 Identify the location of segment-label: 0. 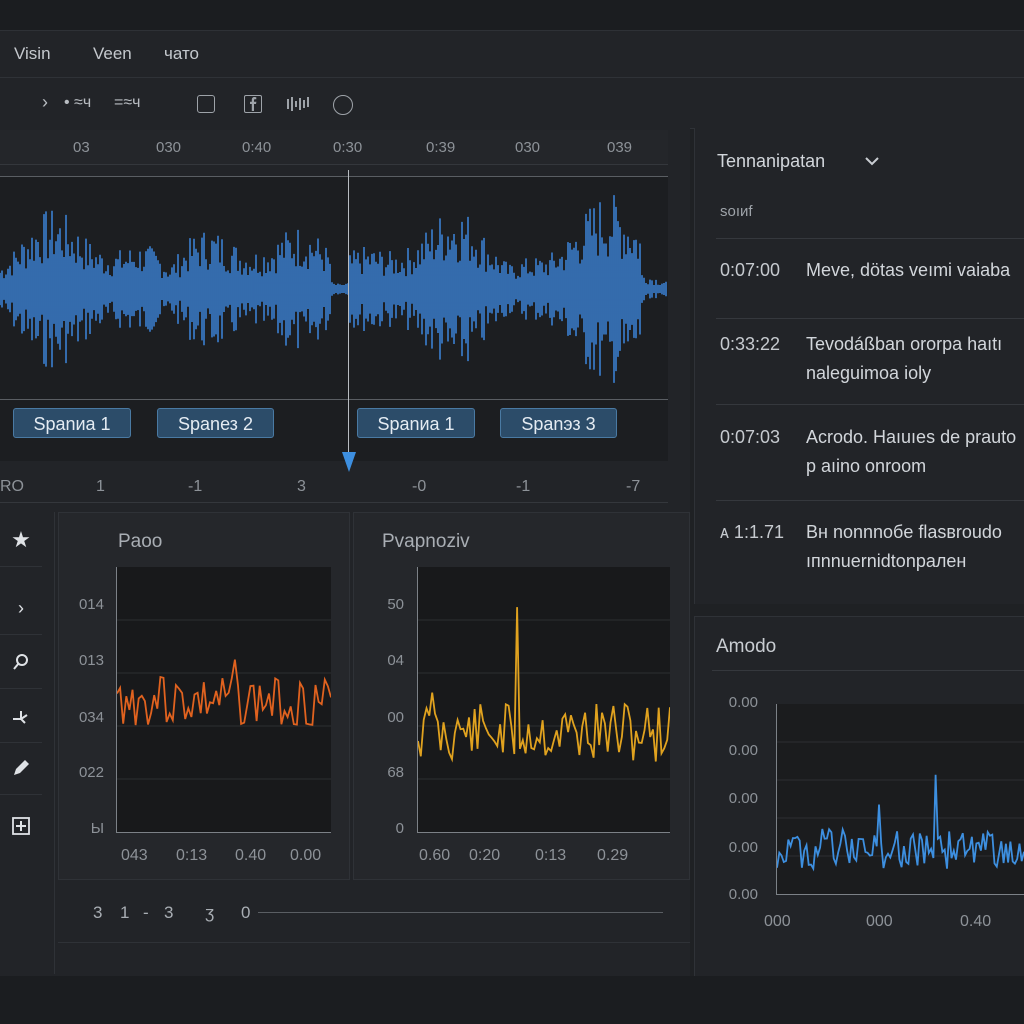
(246, 912).